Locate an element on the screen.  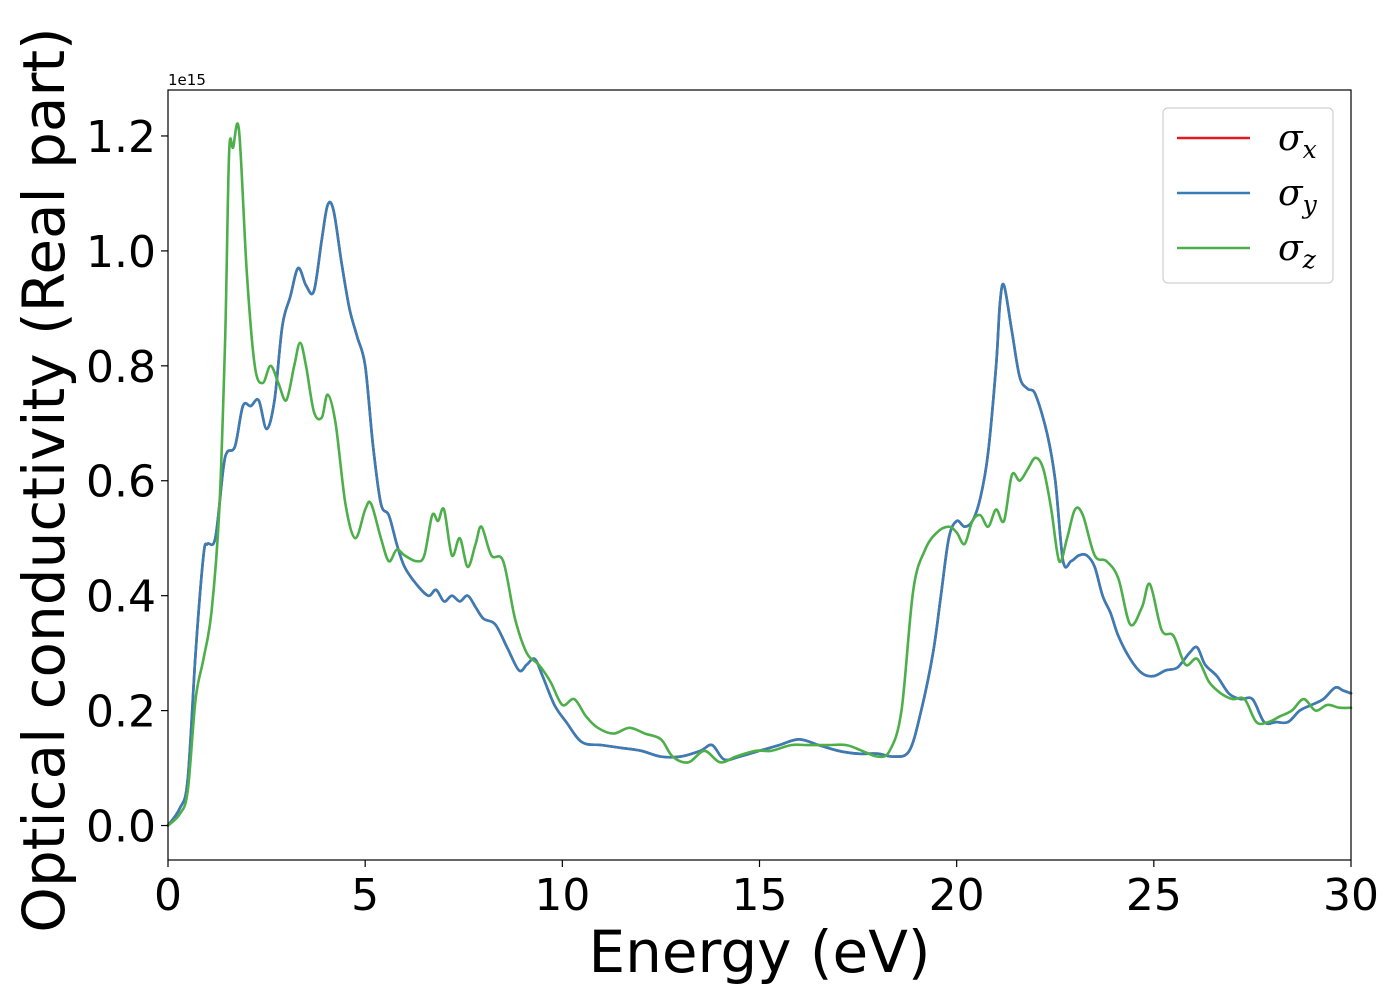
legend-subscript: z is located at coordinates (1309, 259).